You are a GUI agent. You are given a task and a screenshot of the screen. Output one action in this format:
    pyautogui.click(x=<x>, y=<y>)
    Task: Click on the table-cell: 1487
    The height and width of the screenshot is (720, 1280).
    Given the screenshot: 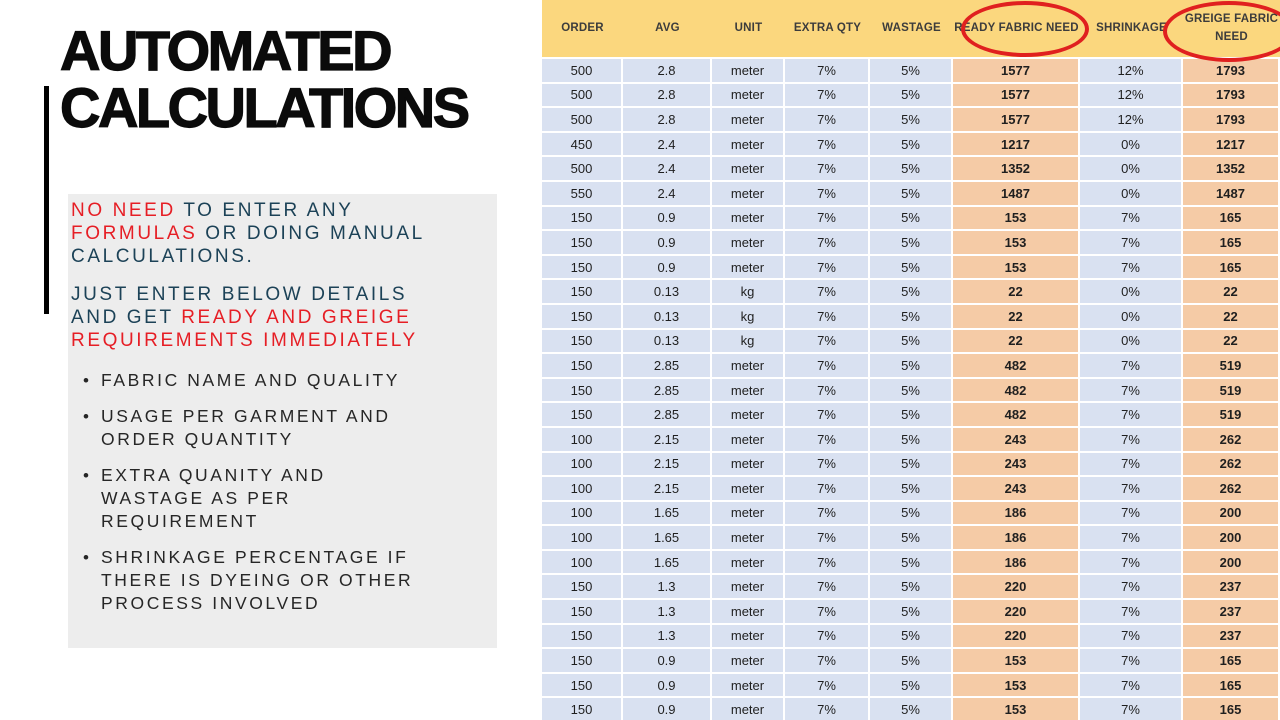 What is the action you would take?
    pyautogui.click(x=1015, y=193)
    